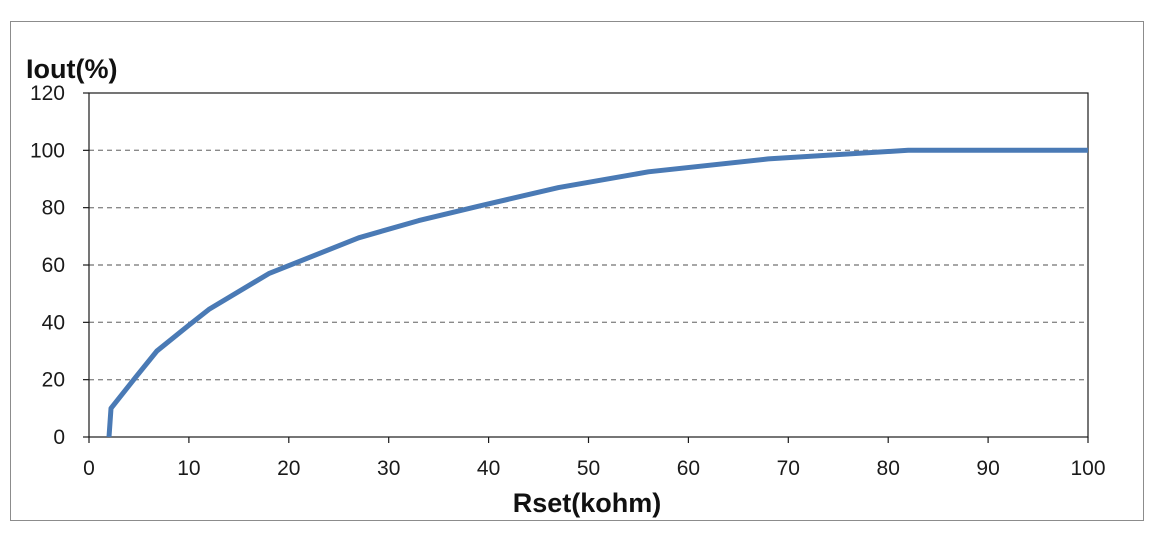  Describe the element at coordinates (53, 265) in the screenshot. I see `y-tick-label-60: 60` at that location.